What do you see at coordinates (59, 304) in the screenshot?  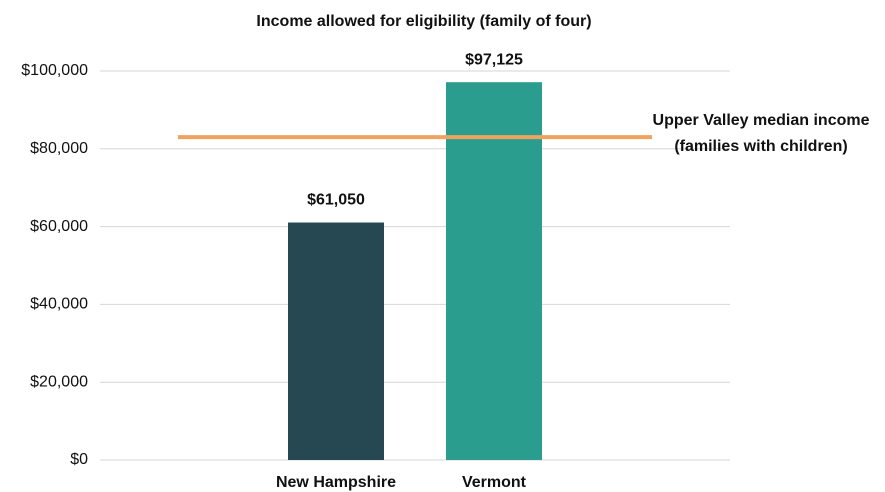 I see `y-tick-label: $40,000` at bounding box center [59, 304].